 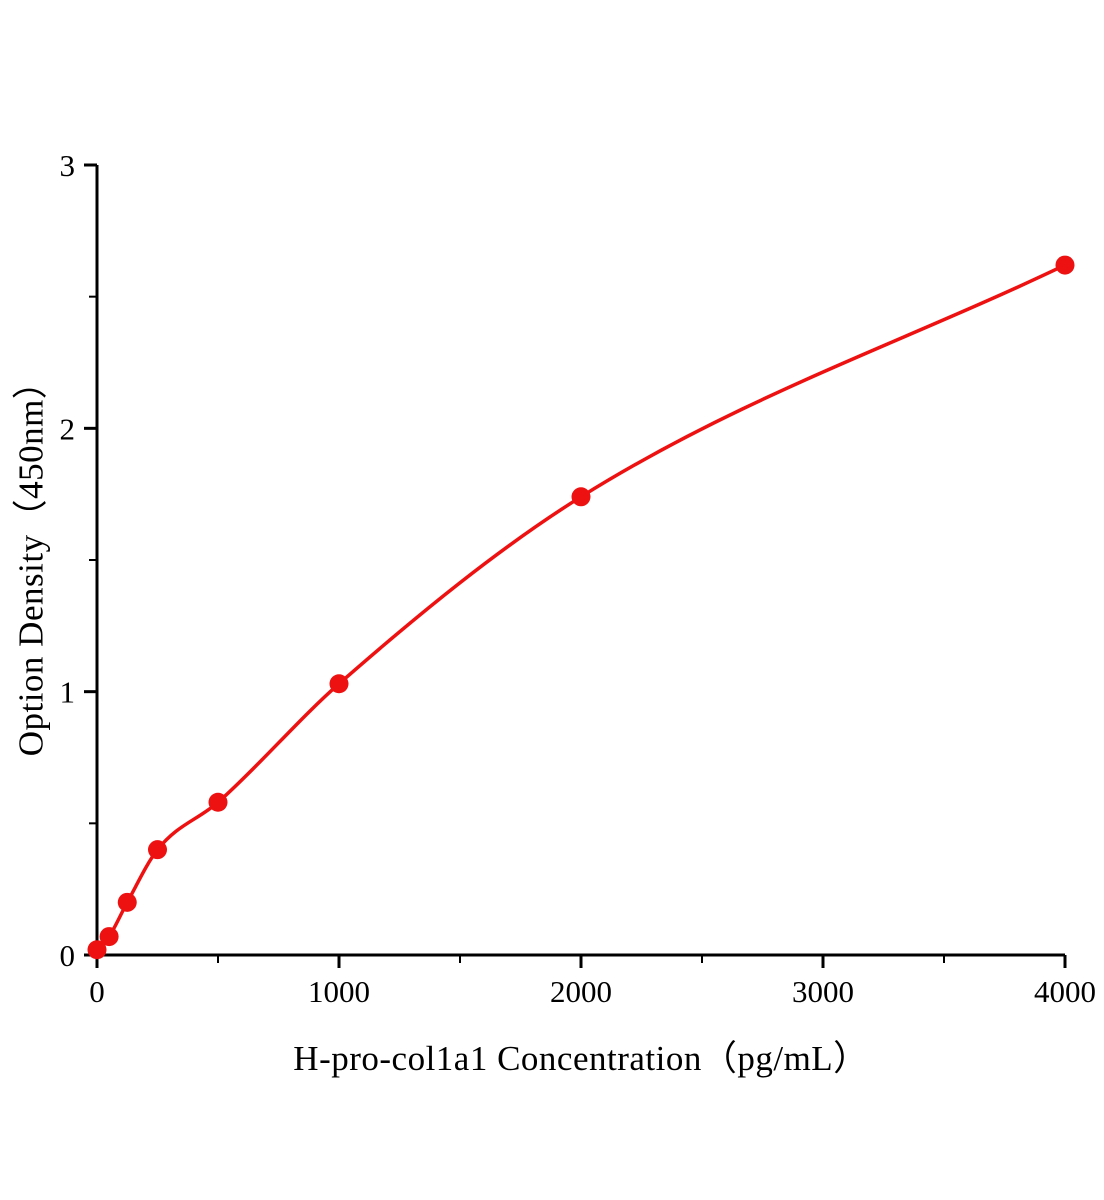 What do you see at coordinates (68, 955) in the screenshot?
I see `y-tick-label: 0` at bounding box center [68, 955].